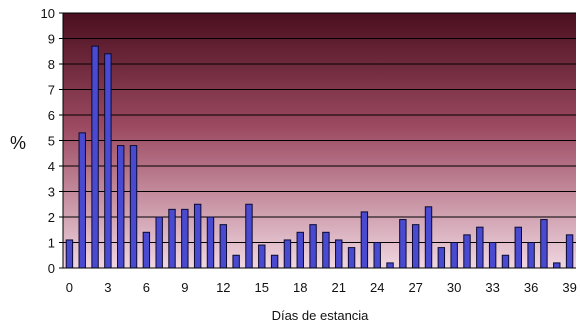  What do you see at coordinates (69, 287) in the screenshot?
I see `x-tick-label: 0` at bounding box center [69, 287].